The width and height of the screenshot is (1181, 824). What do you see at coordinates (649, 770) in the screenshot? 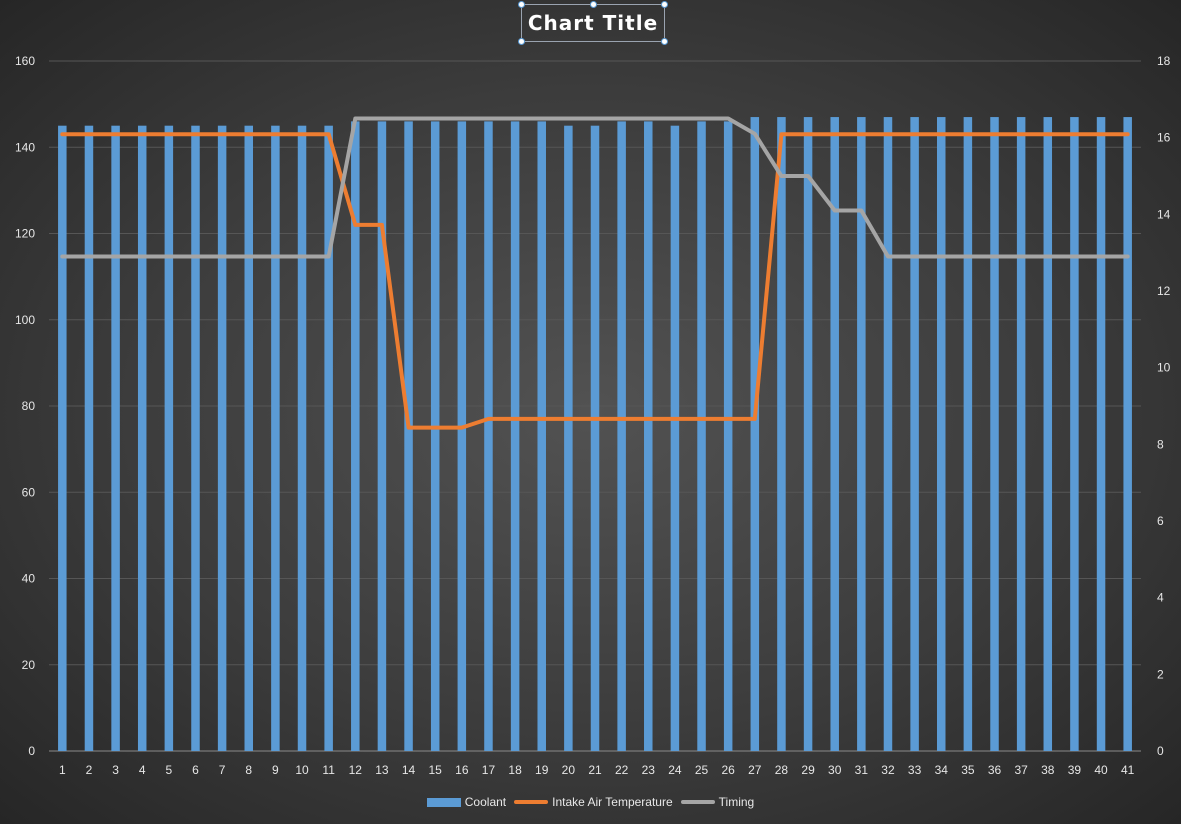
I see `x-tick-label: 23` at bounding box center [649, 770].